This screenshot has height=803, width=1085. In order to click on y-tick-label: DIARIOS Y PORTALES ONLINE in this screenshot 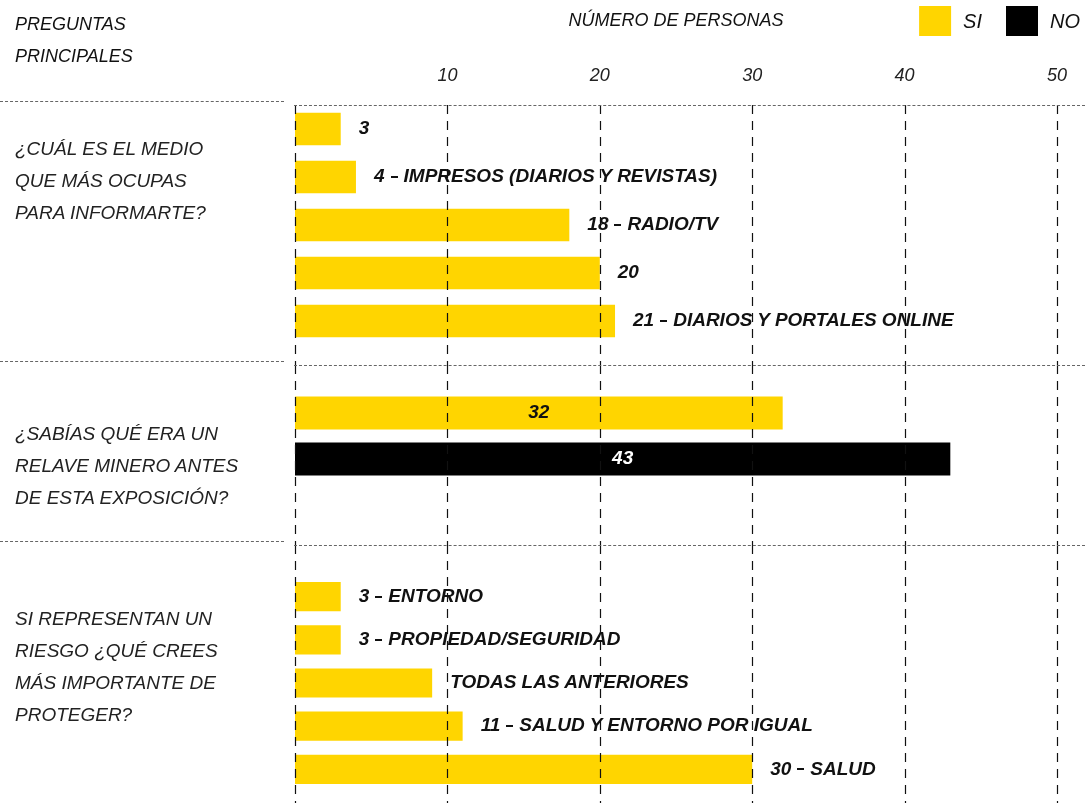, I will do `click(814, 320)`.